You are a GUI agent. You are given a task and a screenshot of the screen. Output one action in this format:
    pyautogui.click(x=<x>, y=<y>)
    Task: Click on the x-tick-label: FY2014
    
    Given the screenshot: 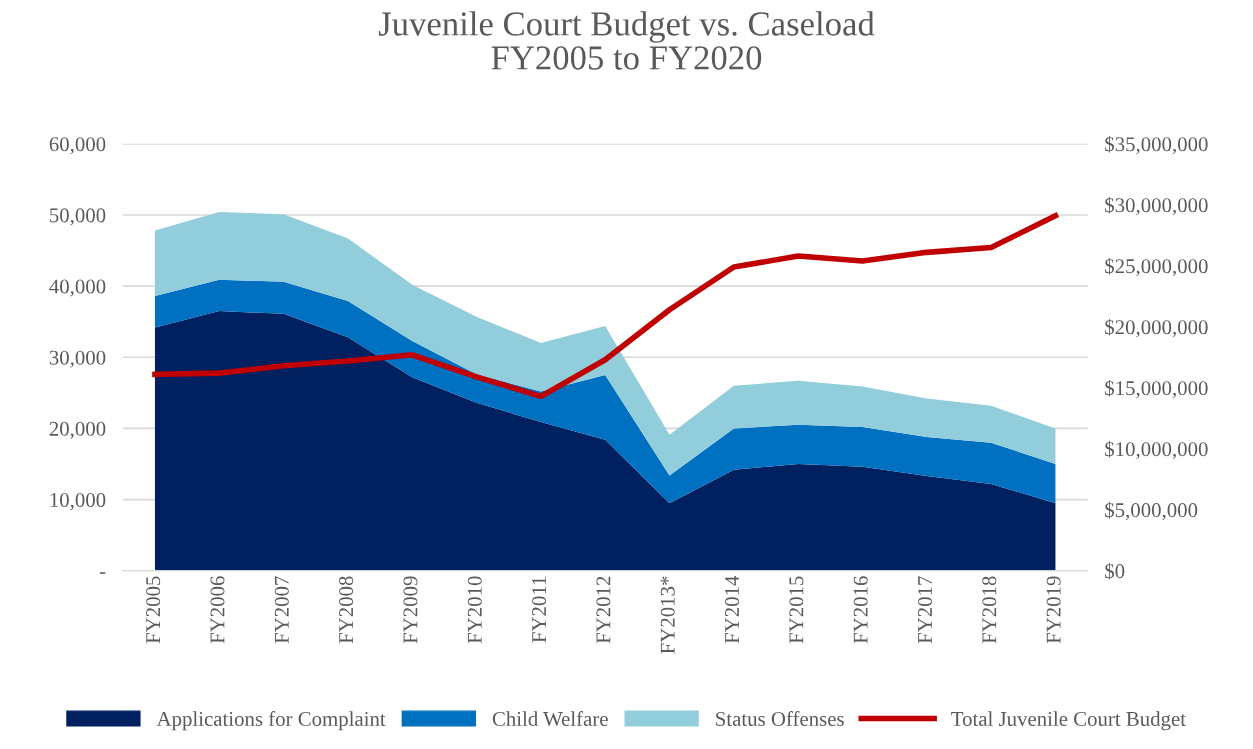 What is the action you would take?
    pyautogui.click(x=732, y=609)
    